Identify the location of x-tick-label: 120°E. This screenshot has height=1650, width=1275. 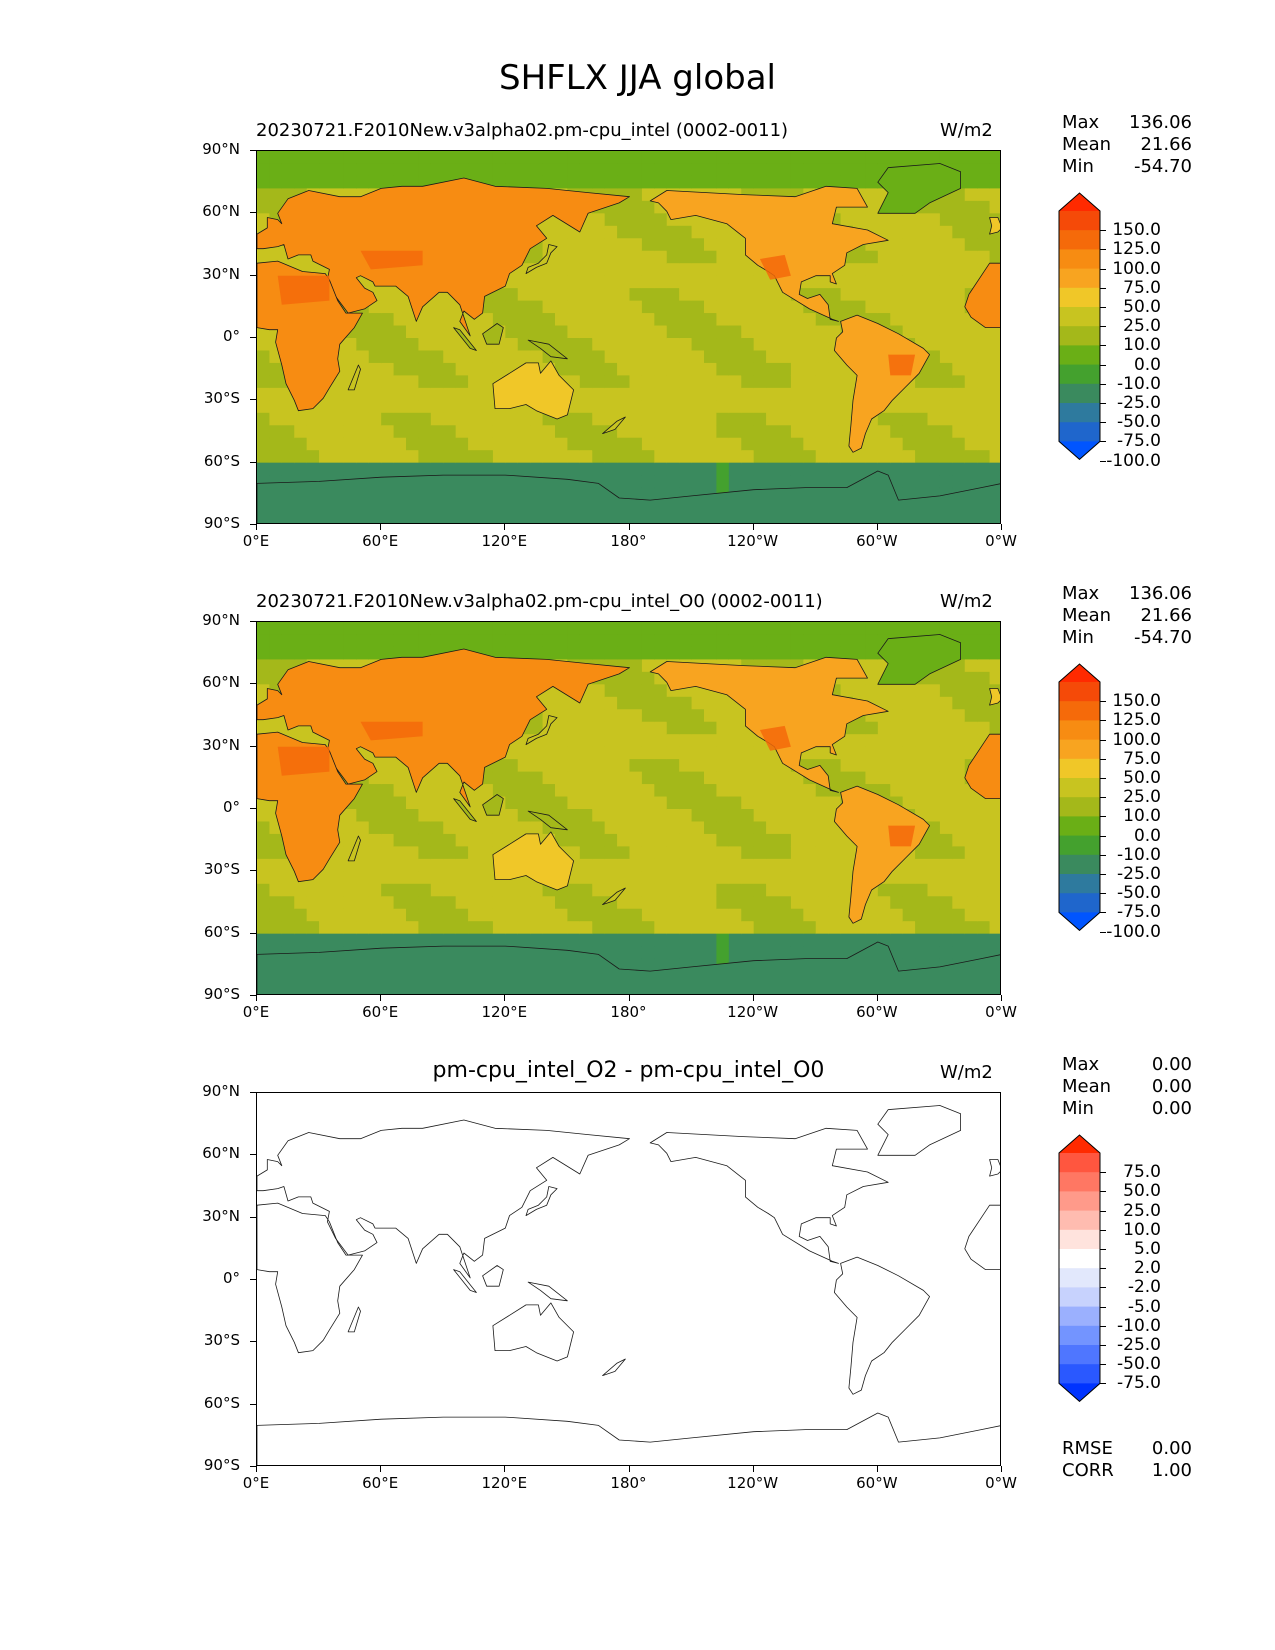
(504, 1012).